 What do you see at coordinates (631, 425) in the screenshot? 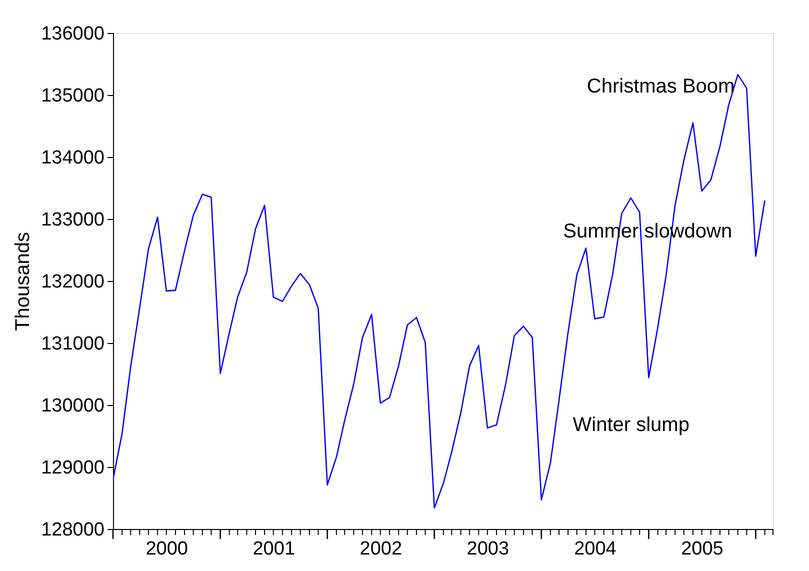
I see `annotation: Winter slump` at bounding box center [631, 425].